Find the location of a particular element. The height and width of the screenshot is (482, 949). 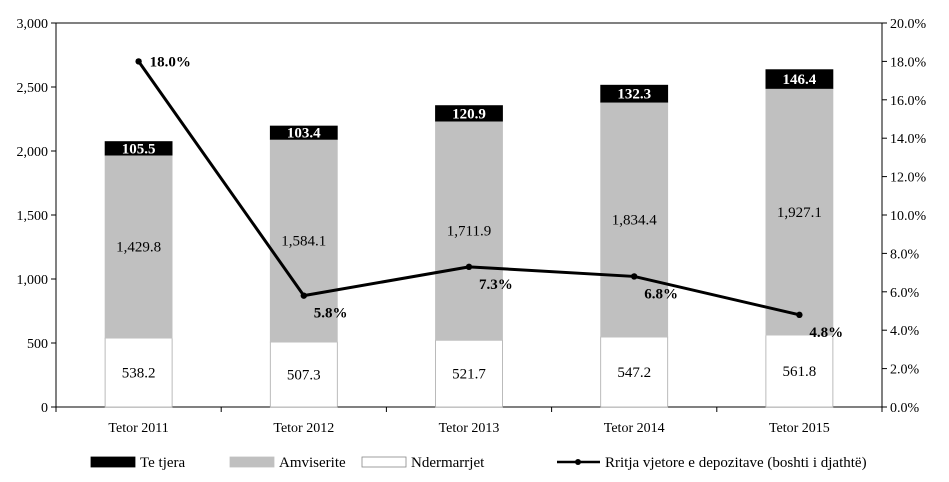

x-tick-label: Tetor 2011 is located at coordinates (138, 428).